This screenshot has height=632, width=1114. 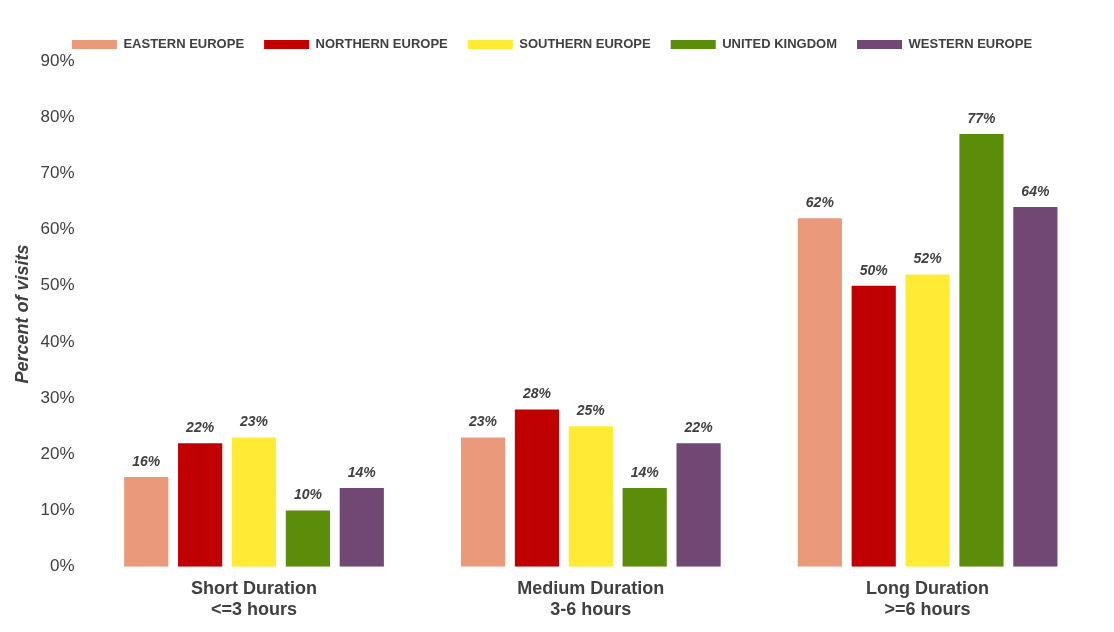 What do you see at coordinates (820, 202) in the screenshot?
I see `data-label: 62%` at bounding box center [820, 202].